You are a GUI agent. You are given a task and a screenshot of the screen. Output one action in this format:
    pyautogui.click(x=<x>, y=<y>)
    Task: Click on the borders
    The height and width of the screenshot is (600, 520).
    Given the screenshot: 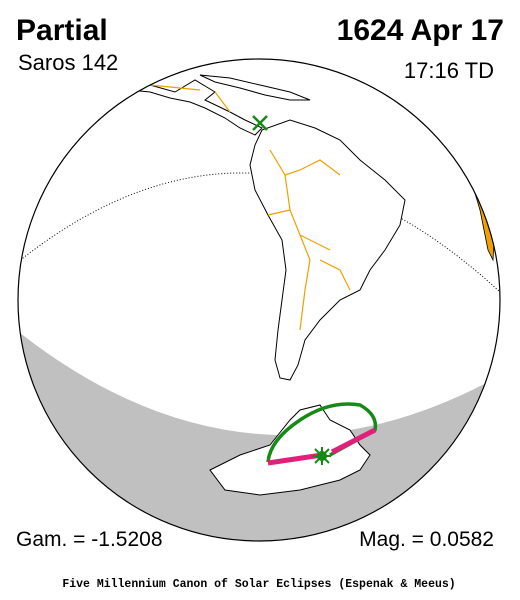 What is the action you would take?
    pyautogui.click(x=309, y=240)
    